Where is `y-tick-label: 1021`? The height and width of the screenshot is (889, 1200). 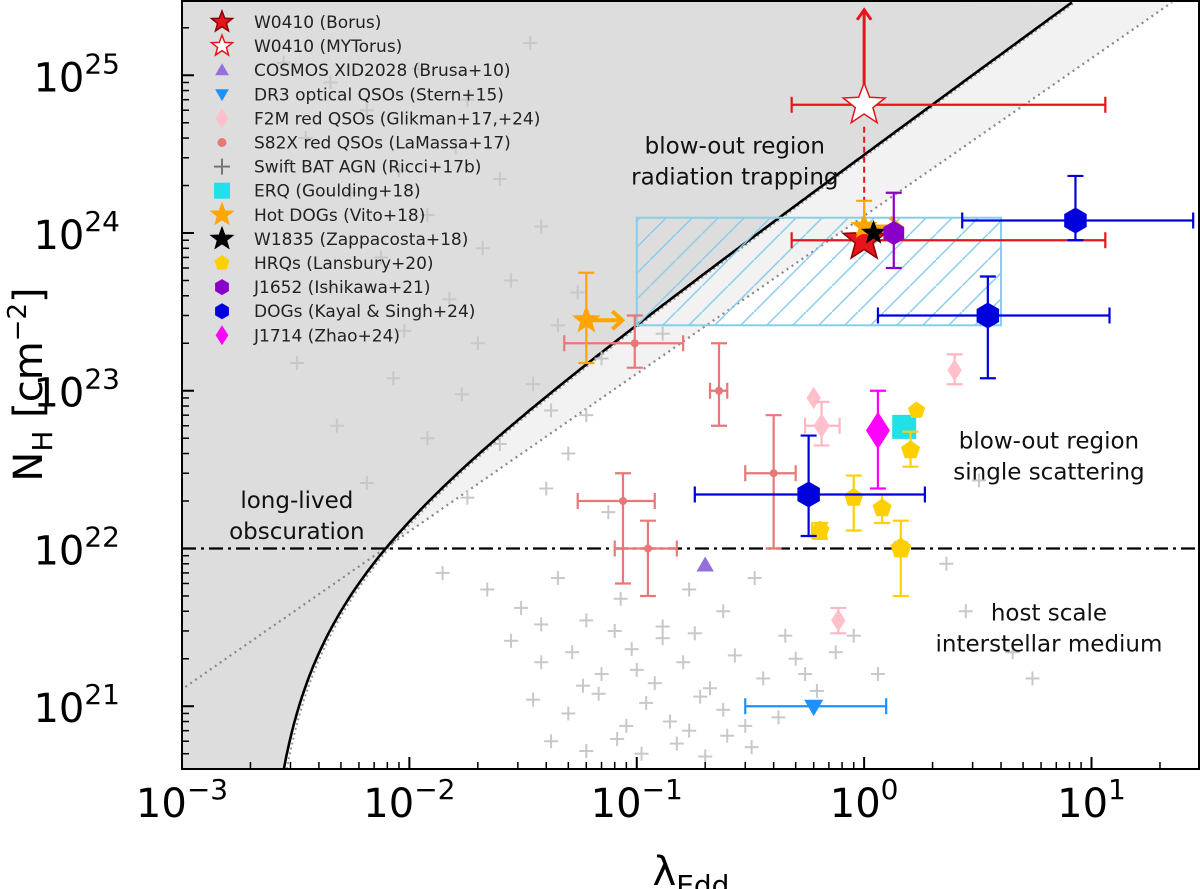
y-tick-label: 1021 is located at coordinates (76, 705).